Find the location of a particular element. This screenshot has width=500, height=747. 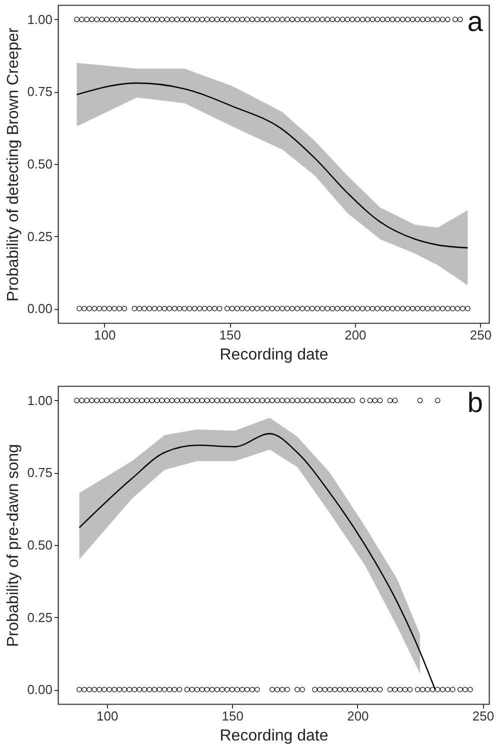

y-axis-title: Probability of detecting Brown Creeper is located at coordinates (13, 164).